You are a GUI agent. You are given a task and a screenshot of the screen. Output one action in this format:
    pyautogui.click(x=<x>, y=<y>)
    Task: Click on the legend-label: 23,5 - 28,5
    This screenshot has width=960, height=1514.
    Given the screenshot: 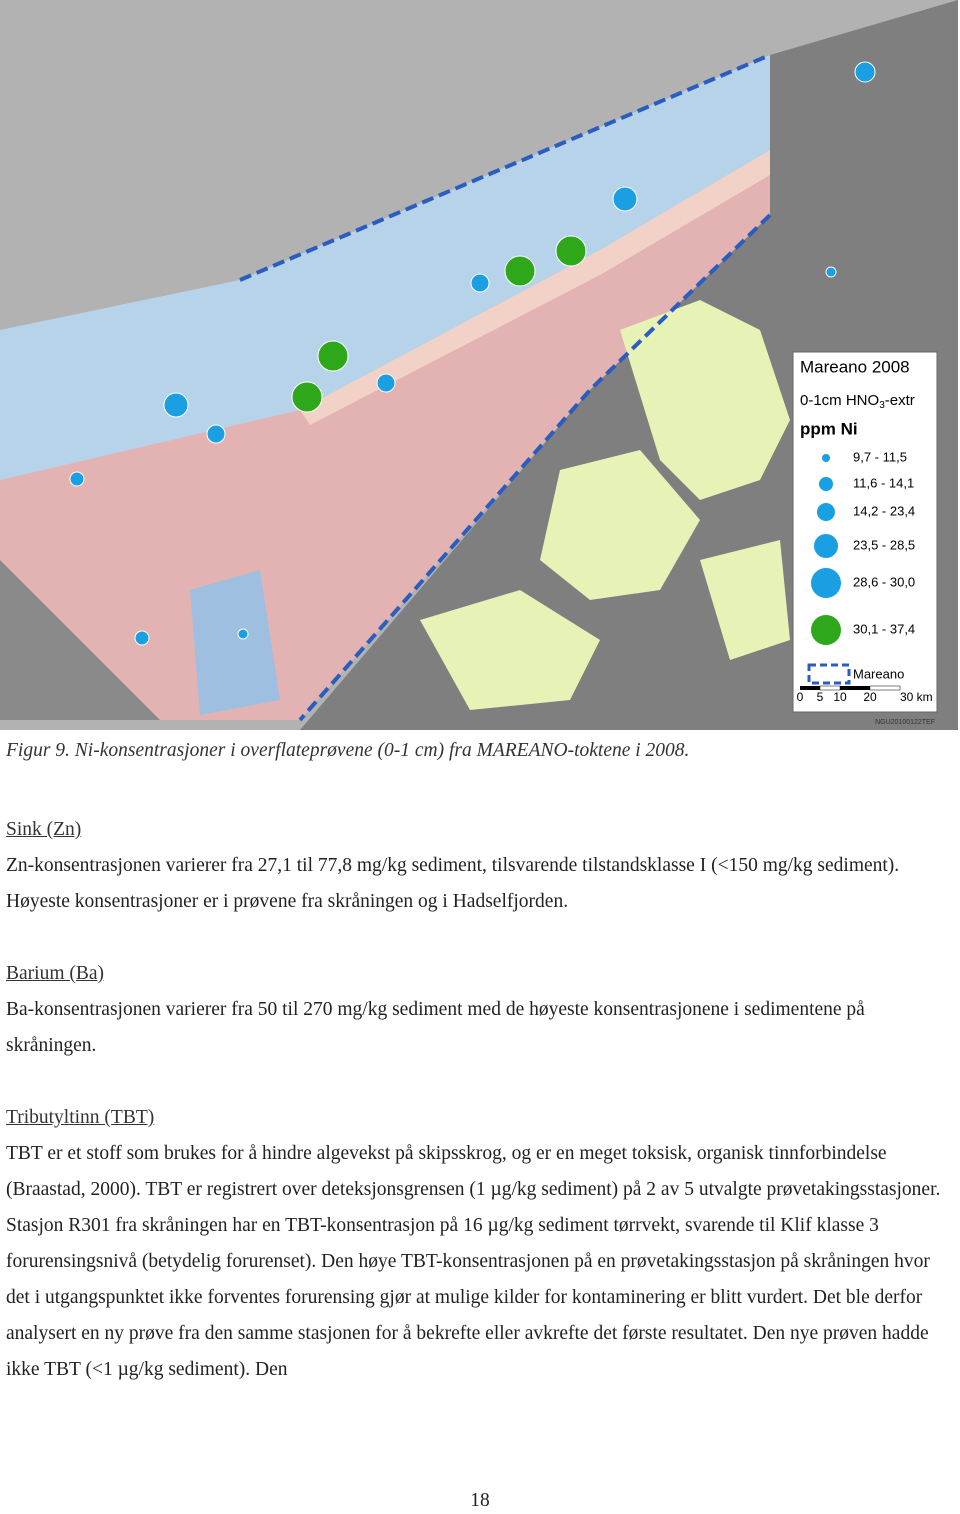 What is the action you would take?
    pyautogui.click(x=884, y=544)
    